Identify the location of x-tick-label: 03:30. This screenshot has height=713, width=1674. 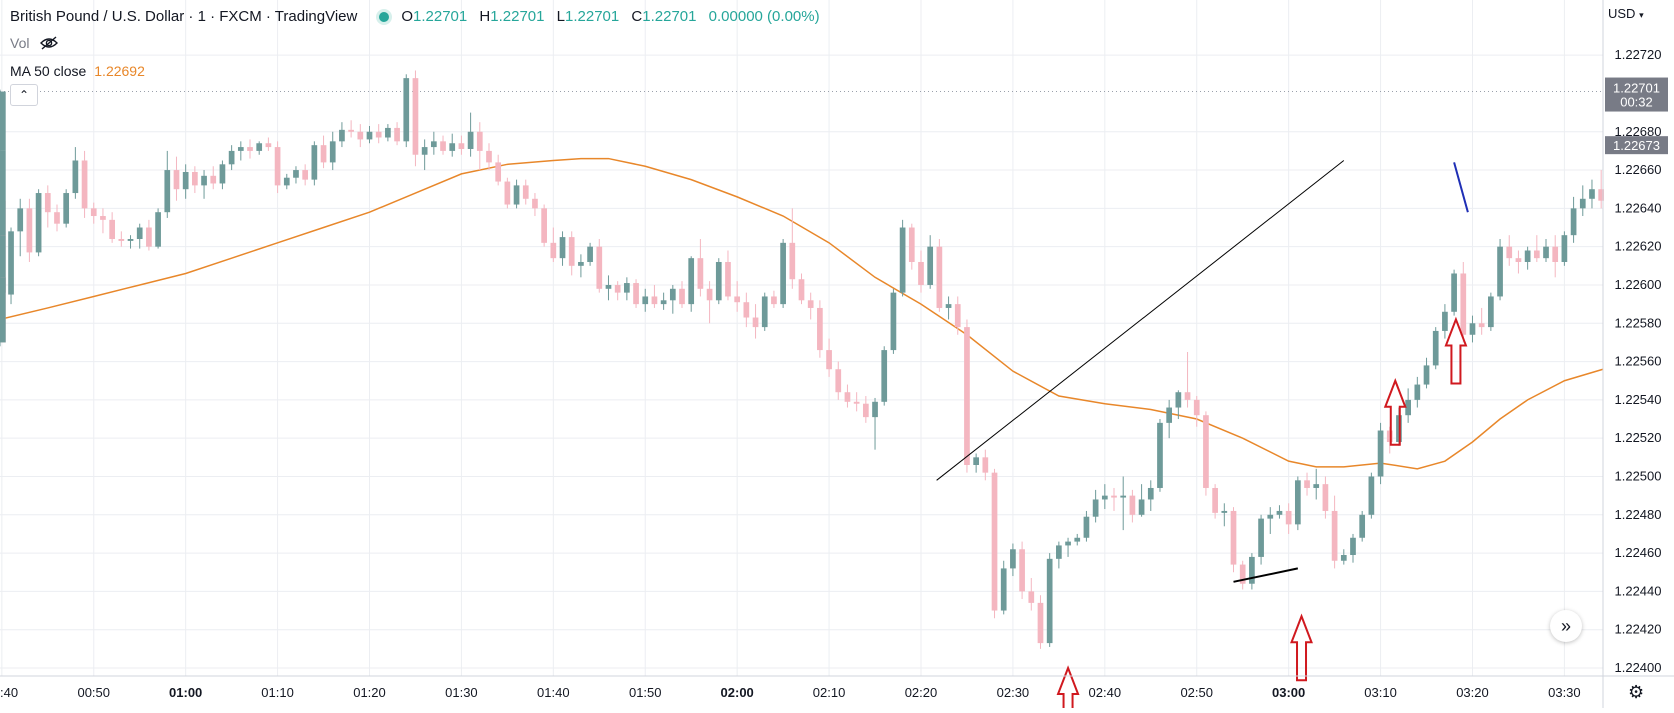
(1564, 692).